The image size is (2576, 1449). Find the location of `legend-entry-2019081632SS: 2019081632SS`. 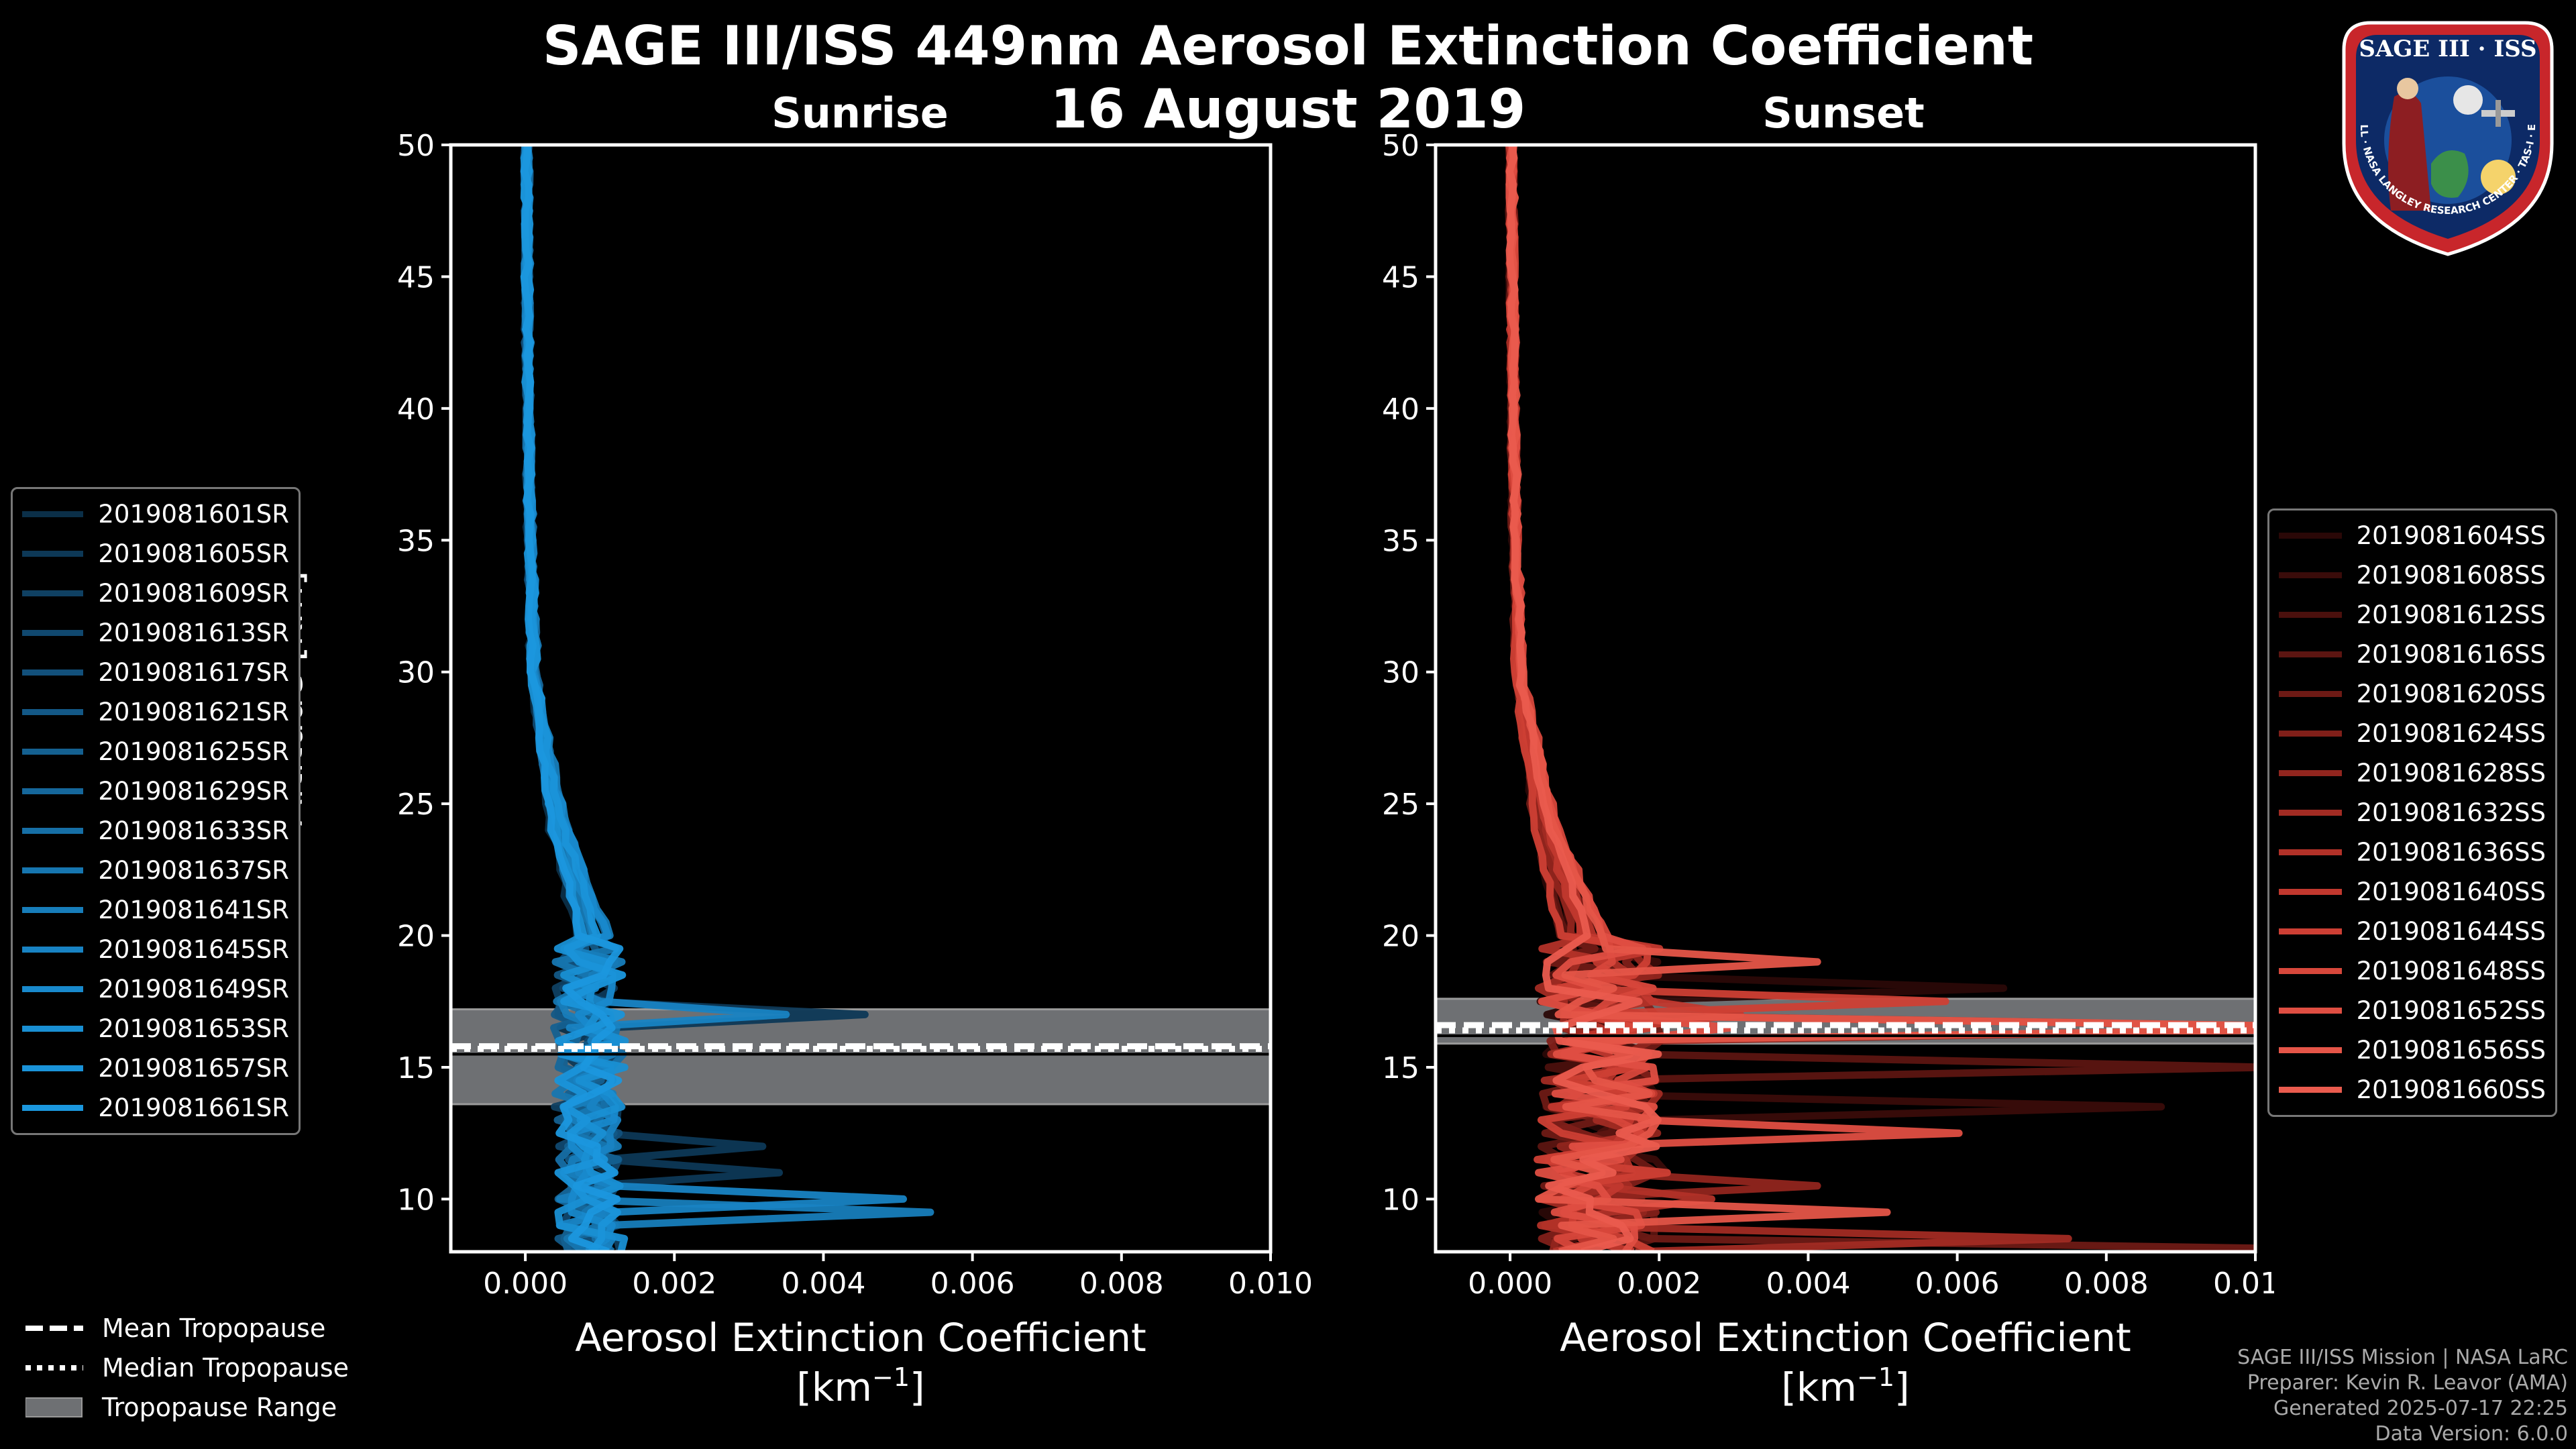

legend-entry-2019081632SS: 2019081632SS is located at coordinates (2412, 813).